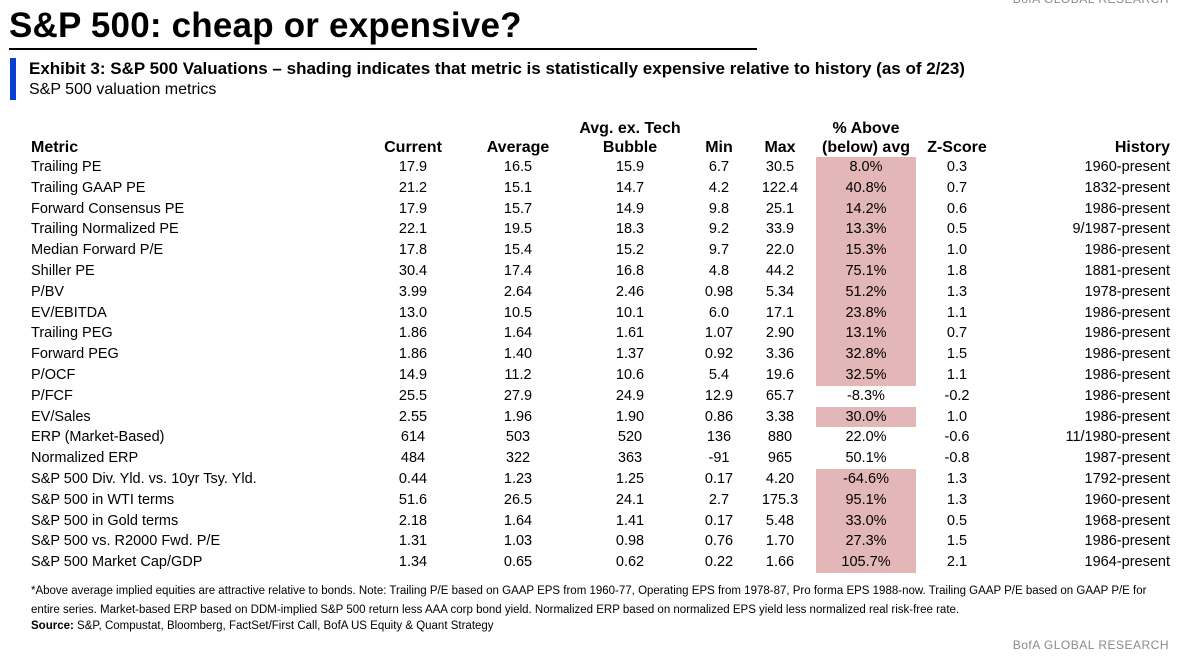  What do you see at coordinates (719, 562) in the screenshot?
I see `cell-min: 0.22` at bounding box center [719, 562].